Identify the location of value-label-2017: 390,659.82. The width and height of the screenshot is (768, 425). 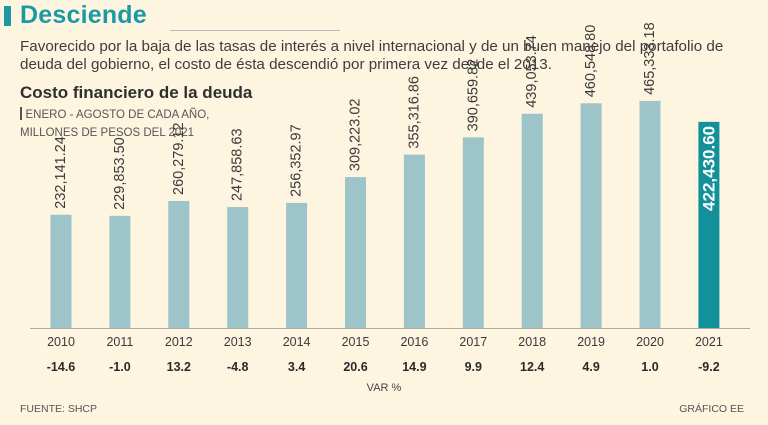
(473, 95).